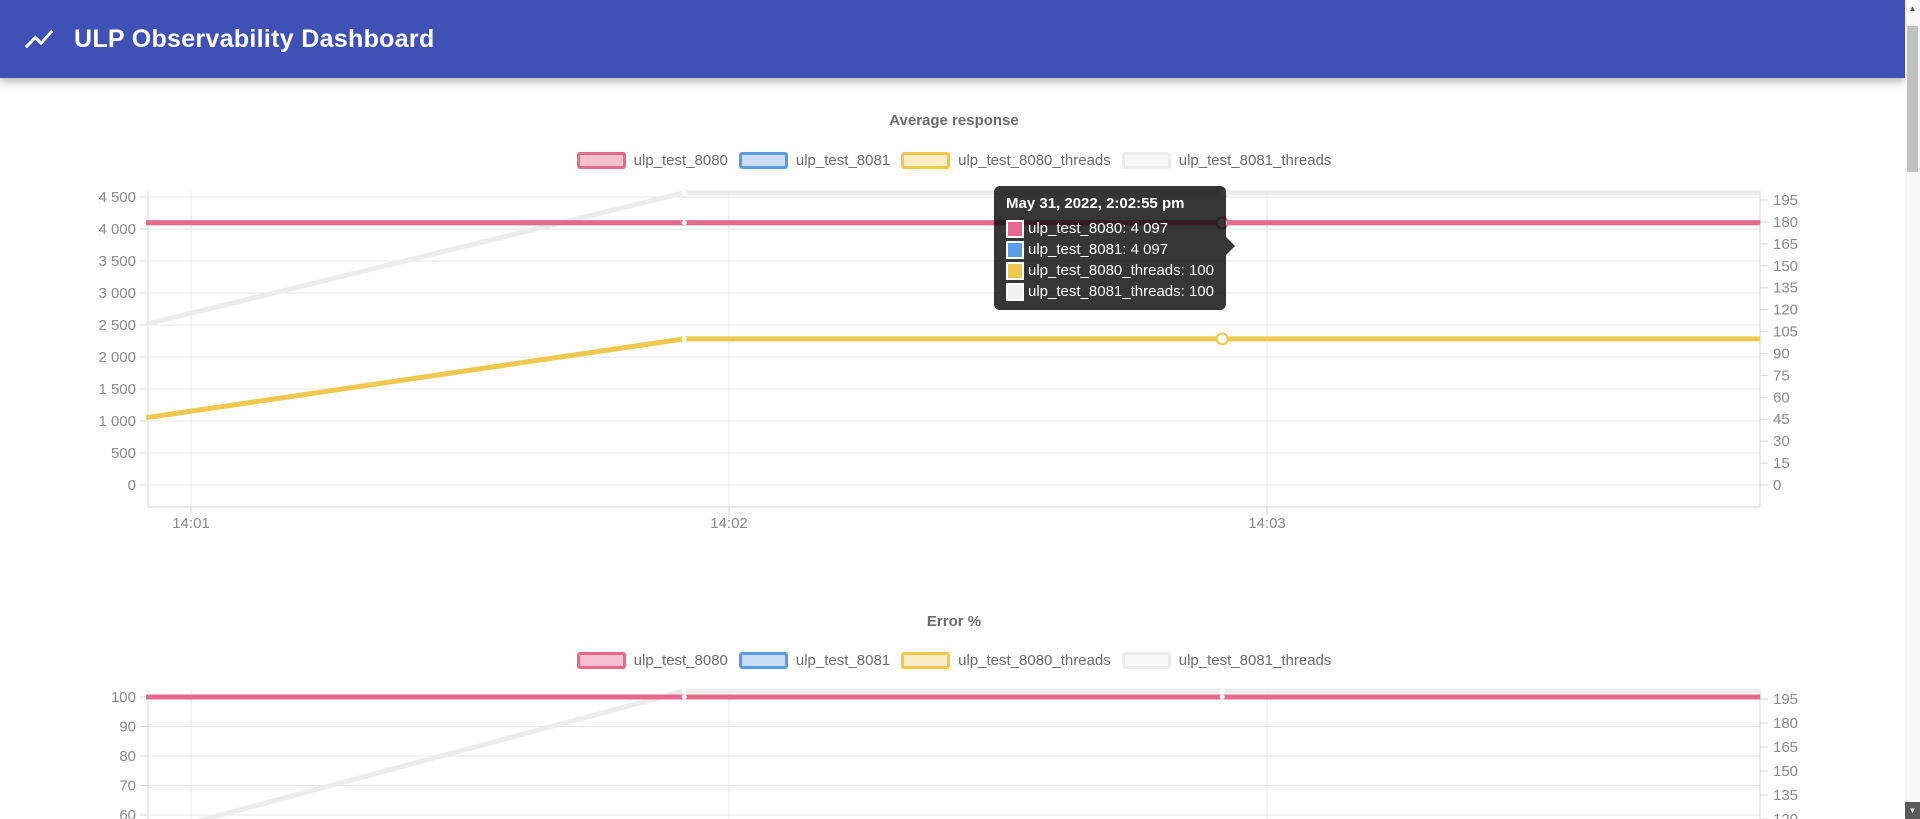 The height and width of the screenshot is (819, 1920). What do you see at coordinates (117, 261) in the screenshot?
I see `svg-text: 3 500` at bounding box center [117, 261].